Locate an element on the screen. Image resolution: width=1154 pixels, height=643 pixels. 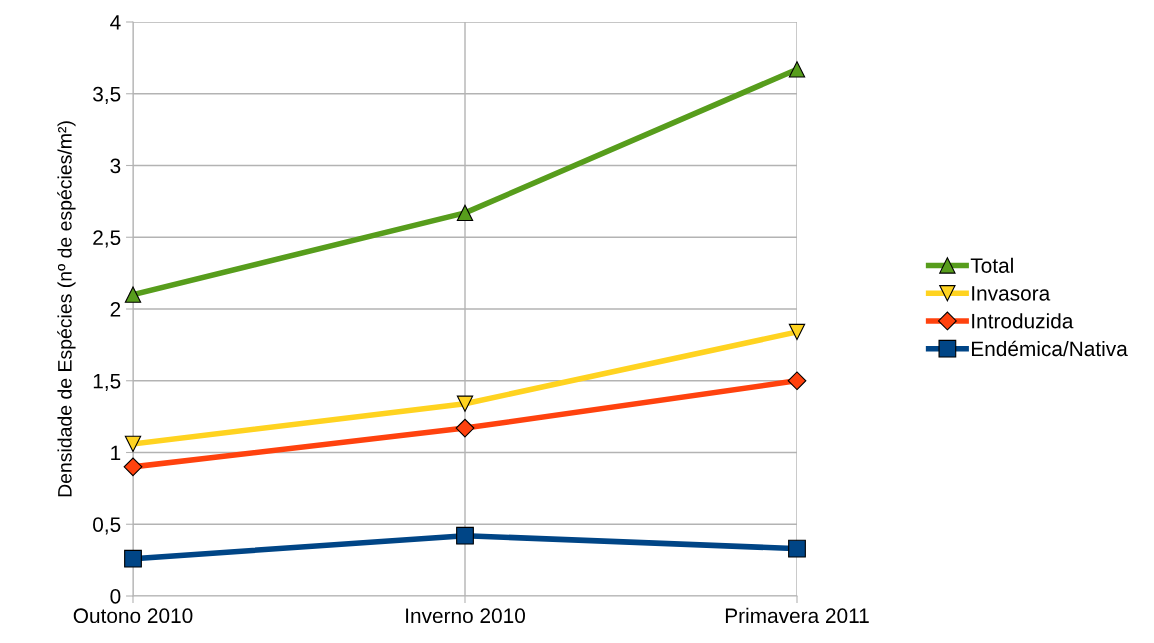
y-tick-label: 1,5 is located at coordinates (107, 382).